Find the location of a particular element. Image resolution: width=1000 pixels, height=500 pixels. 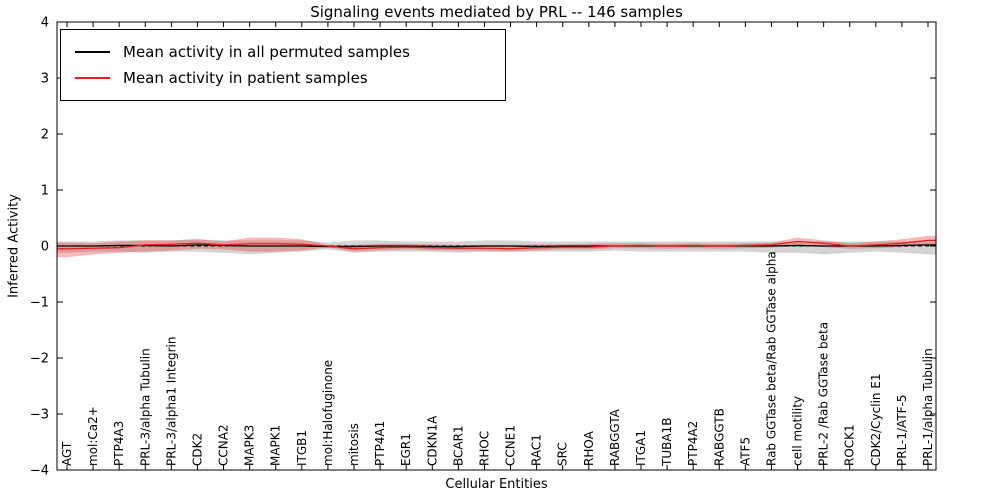

x-tick-label: cell motility is located at coordinates (798, 431).